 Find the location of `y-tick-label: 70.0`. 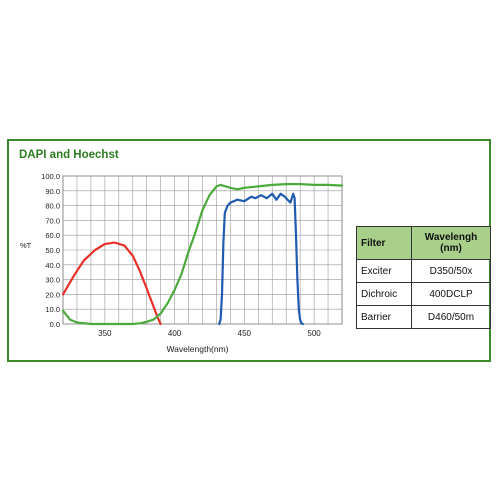

y-tick-label: 70.0 is located at coordinates (52, 220).